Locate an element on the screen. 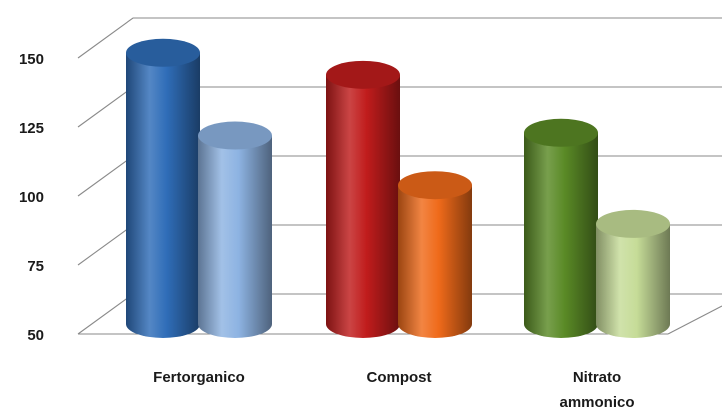 The image size is (722, 412). y-tick-label: 100 is located at coordinates (31, 197).